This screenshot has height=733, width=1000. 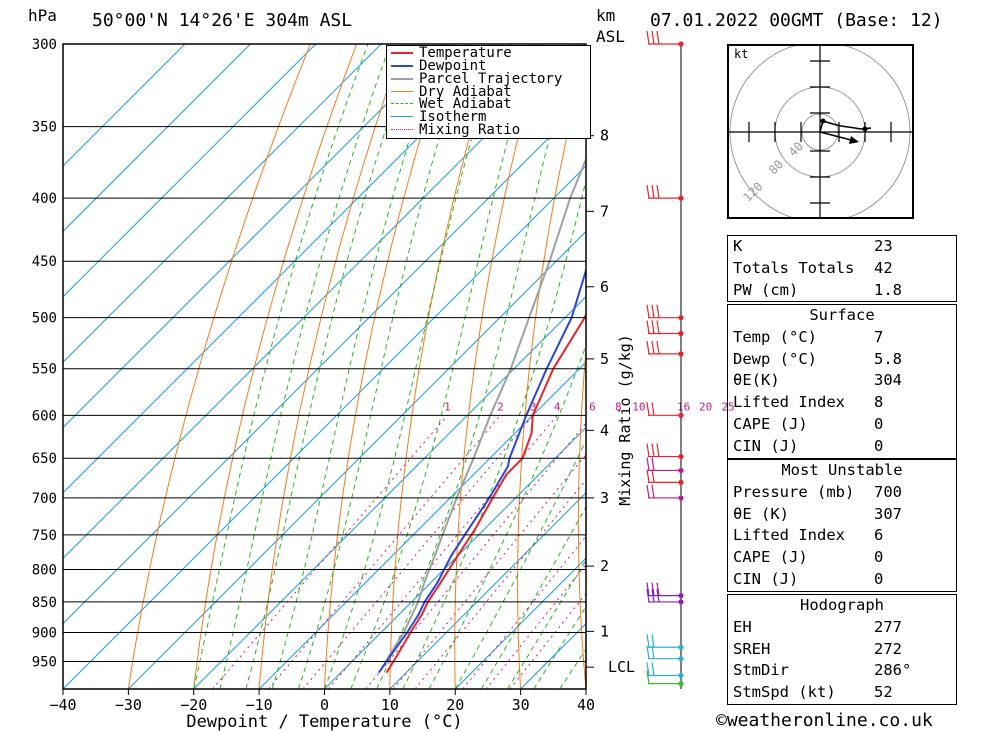 I want to click on x-tick-label: 0, so click(x=324, y=705).